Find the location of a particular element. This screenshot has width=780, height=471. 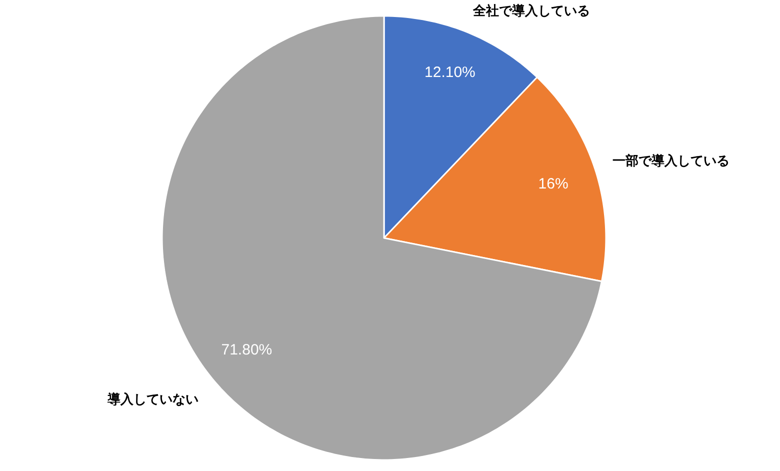

slice-label: 導入していない is located at coordinates (152, 400).